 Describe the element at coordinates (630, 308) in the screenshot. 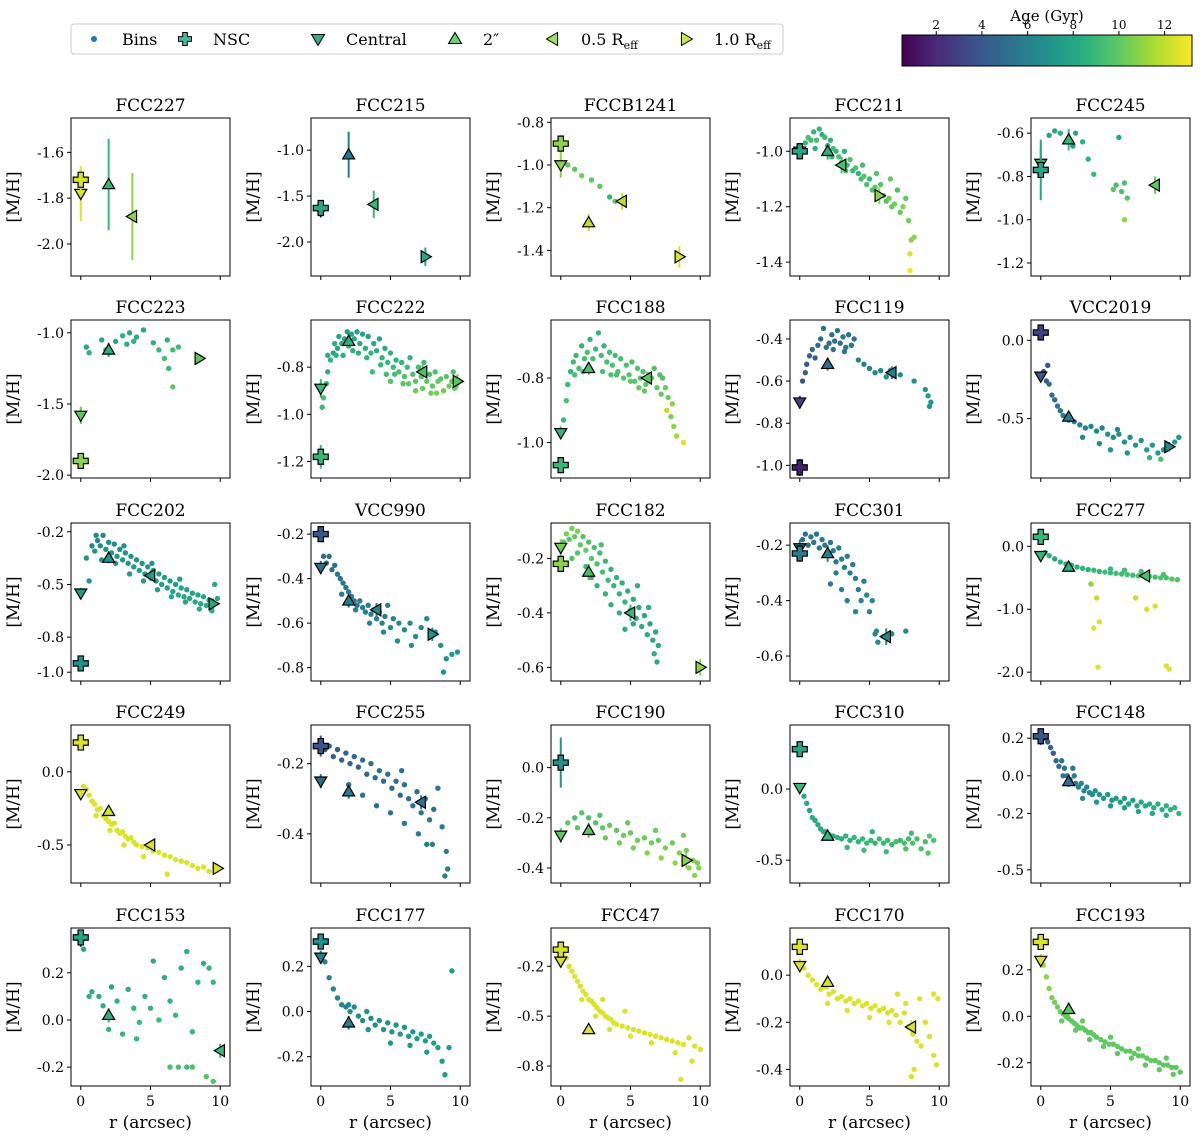

I see `panel-title: FCC188` at that location.